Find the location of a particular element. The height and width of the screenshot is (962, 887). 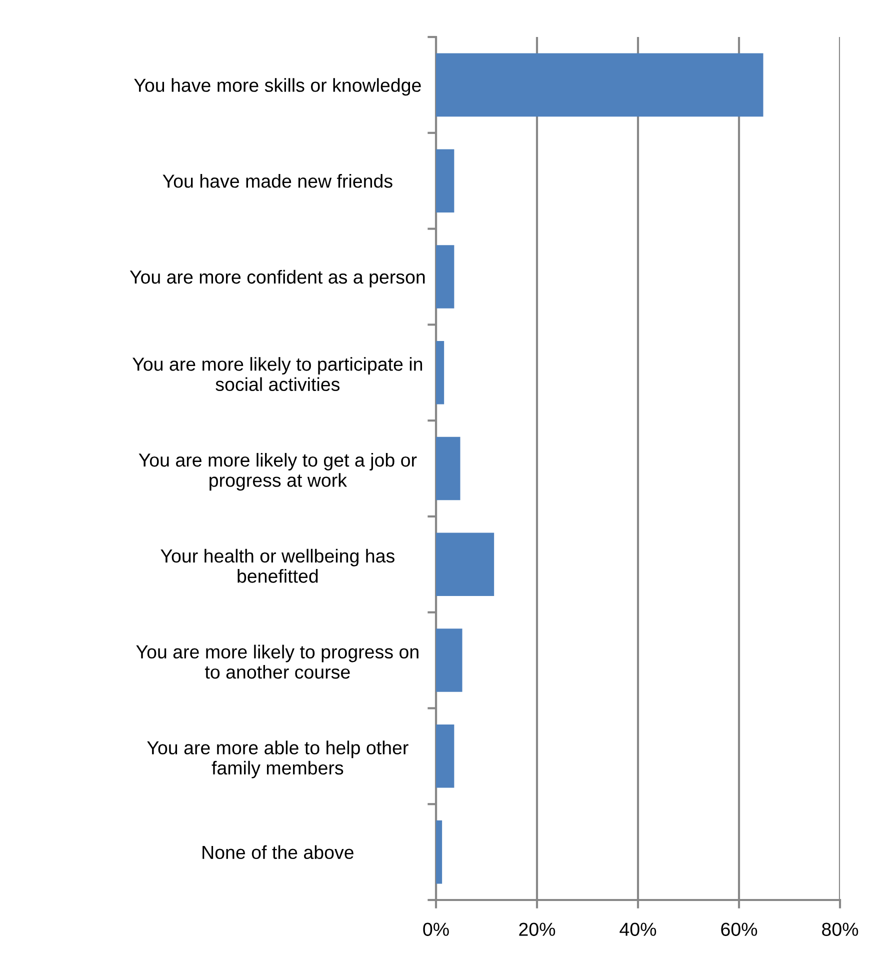

y-tick-label: You are more likely to get a job or progress at work is located at coordinates (277, 471).